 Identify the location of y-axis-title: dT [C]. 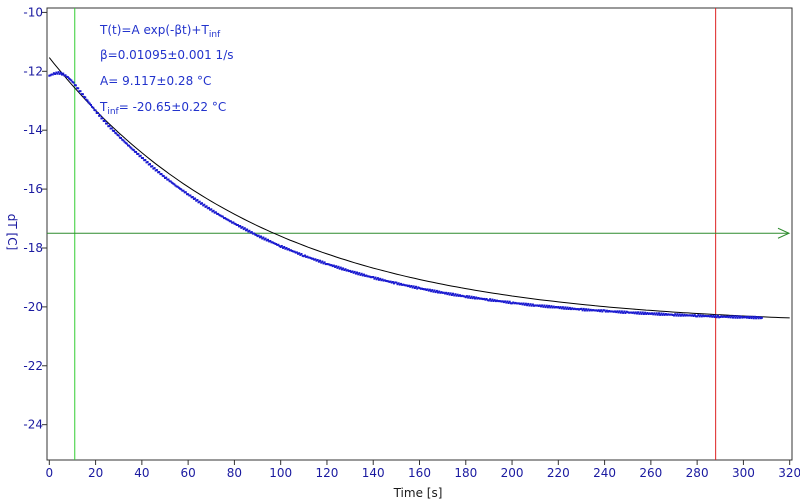
(12, 232).